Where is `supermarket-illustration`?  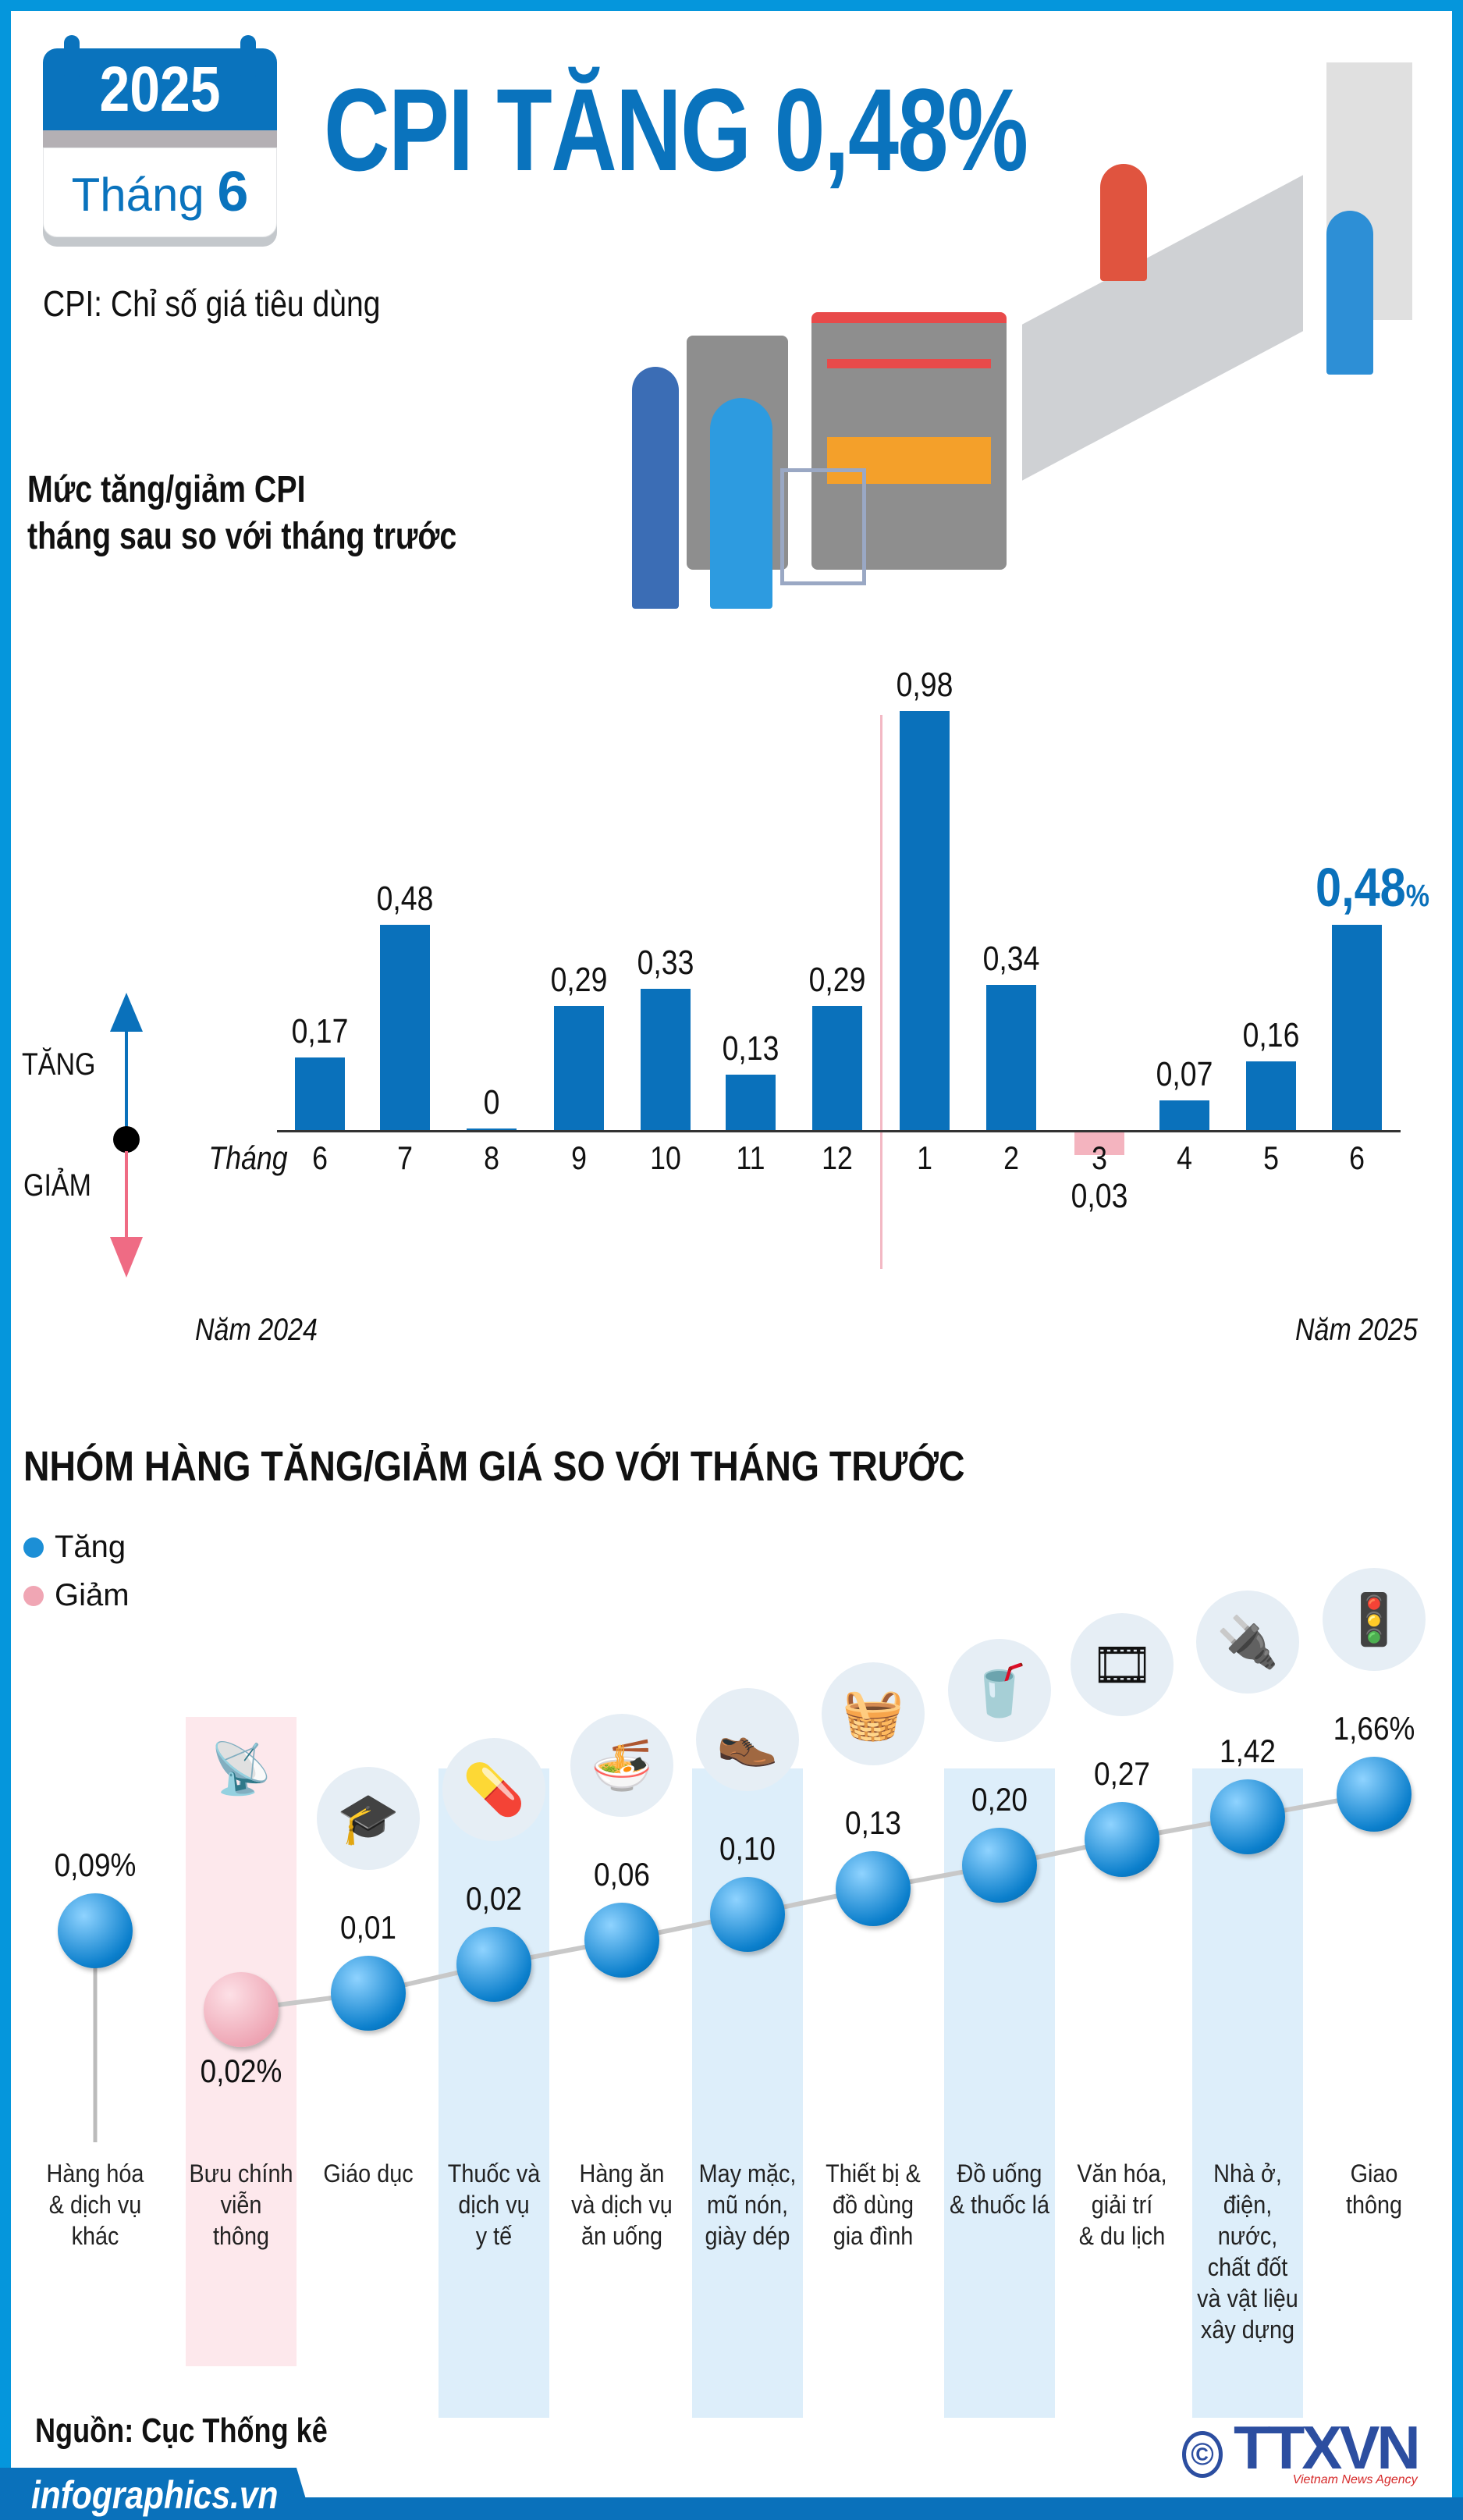
supermarket-illustration is located at coordinates (811, 465).